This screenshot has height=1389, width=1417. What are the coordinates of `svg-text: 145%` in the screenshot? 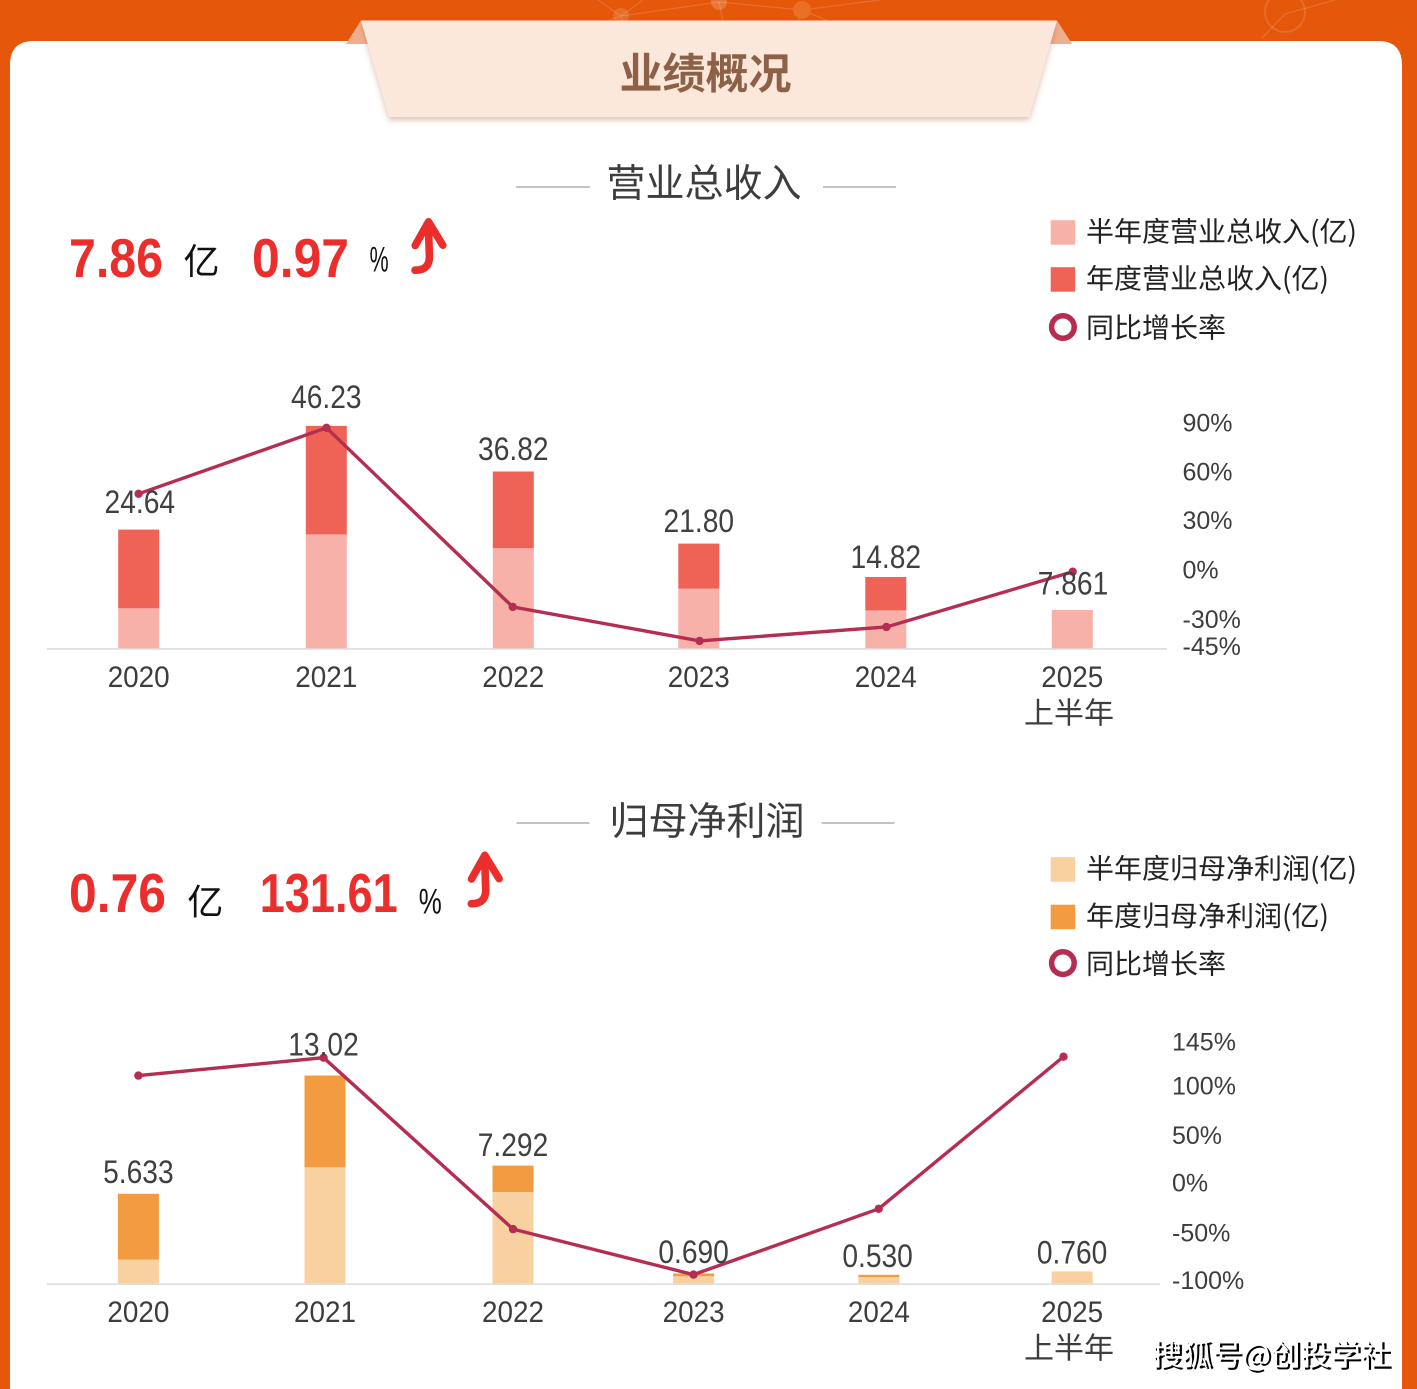 It's located at (1204, 1042).